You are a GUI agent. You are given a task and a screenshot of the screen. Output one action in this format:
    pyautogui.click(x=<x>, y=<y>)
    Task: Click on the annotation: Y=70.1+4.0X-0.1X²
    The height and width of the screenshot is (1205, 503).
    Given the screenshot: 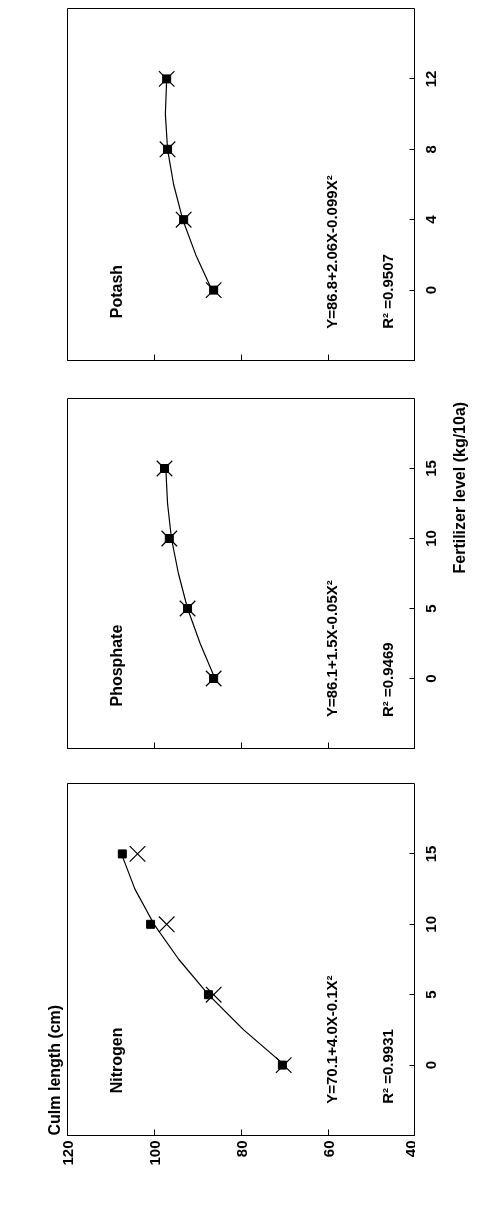 What is the action you would take?
    pyautogui.click(x=332, y=1039)
    